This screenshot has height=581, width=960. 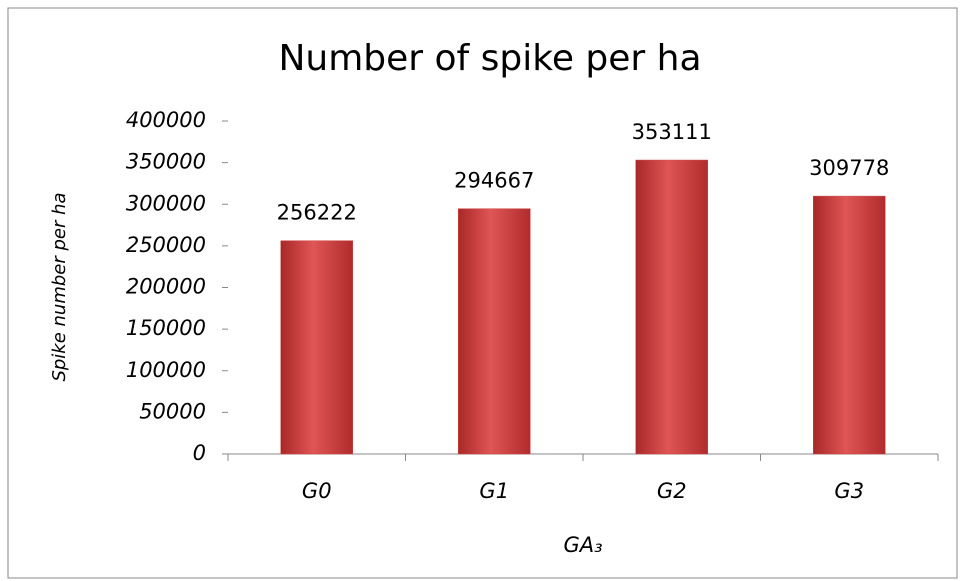 I want to click on data-label: 309778, so click(x=849, y=168).